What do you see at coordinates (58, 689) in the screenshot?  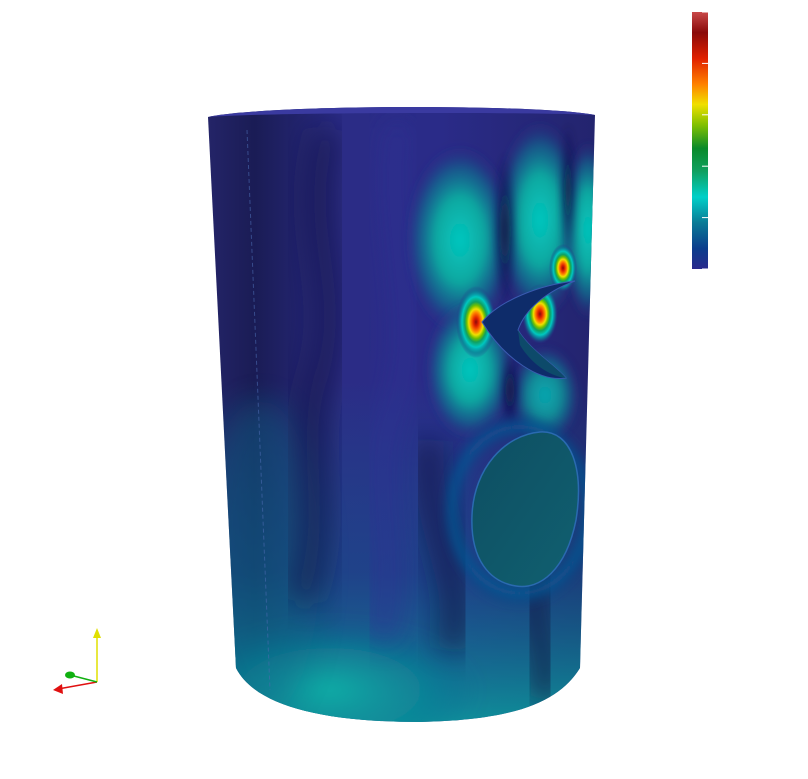 I see `x-axis-arrow-icon` at bounding box center [58, 689].